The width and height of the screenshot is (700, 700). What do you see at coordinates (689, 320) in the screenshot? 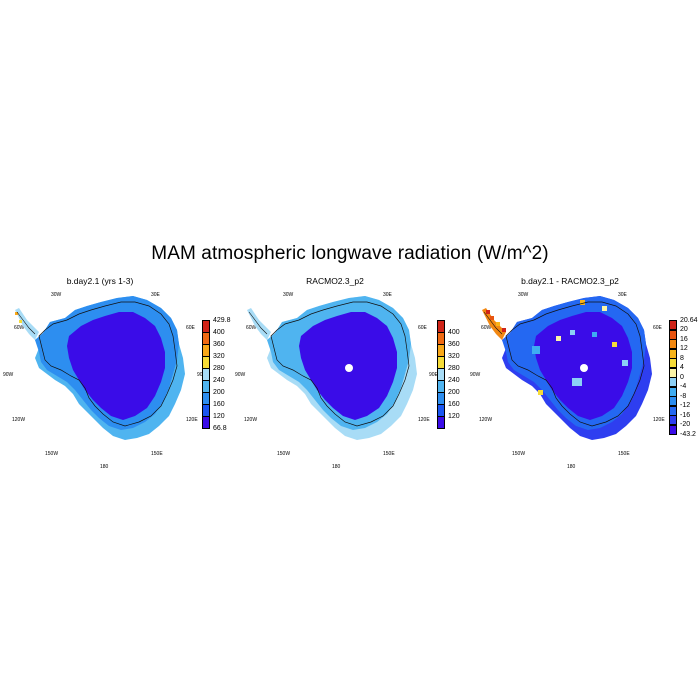
I see `colorbar-tick-label: 20.64` at bounding box center [689, 320].